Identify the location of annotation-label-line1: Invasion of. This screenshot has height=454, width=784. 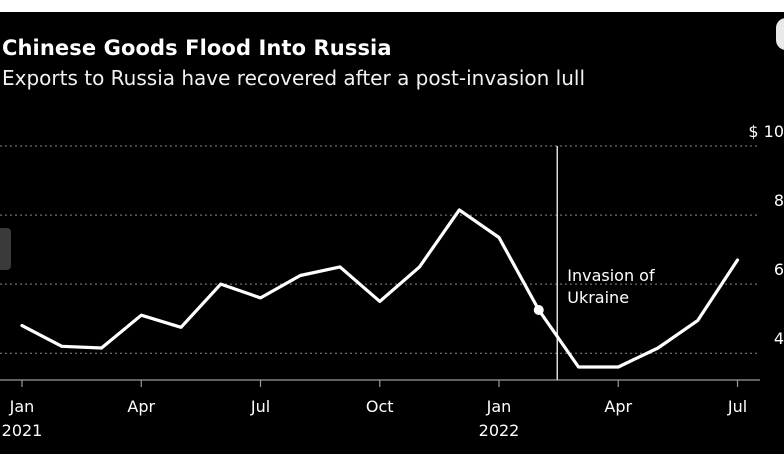
(611, 275).